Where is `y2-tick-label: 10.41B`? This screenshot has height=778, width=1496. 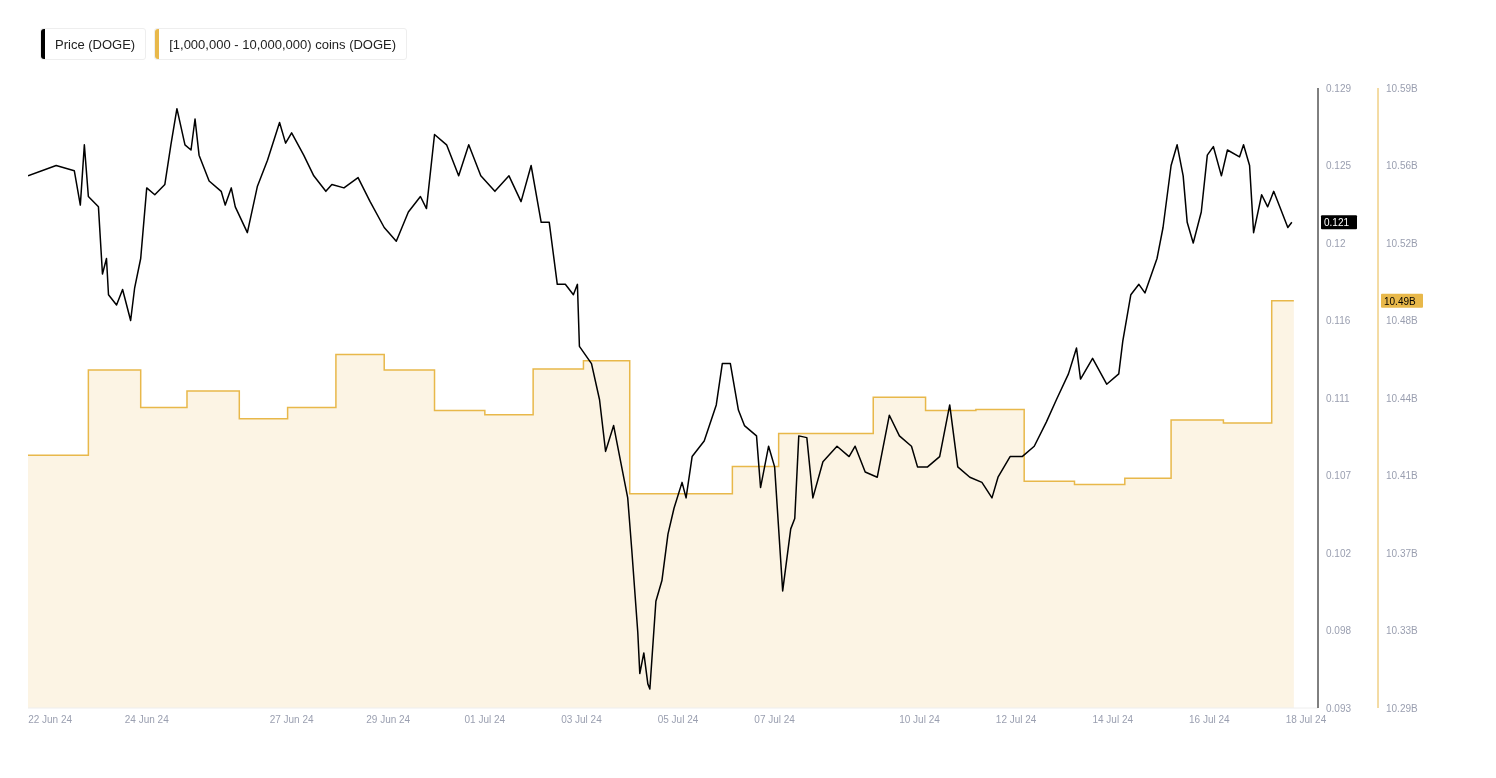 y2-tick-label: 10.41B is located at coordinates (1402, 476).